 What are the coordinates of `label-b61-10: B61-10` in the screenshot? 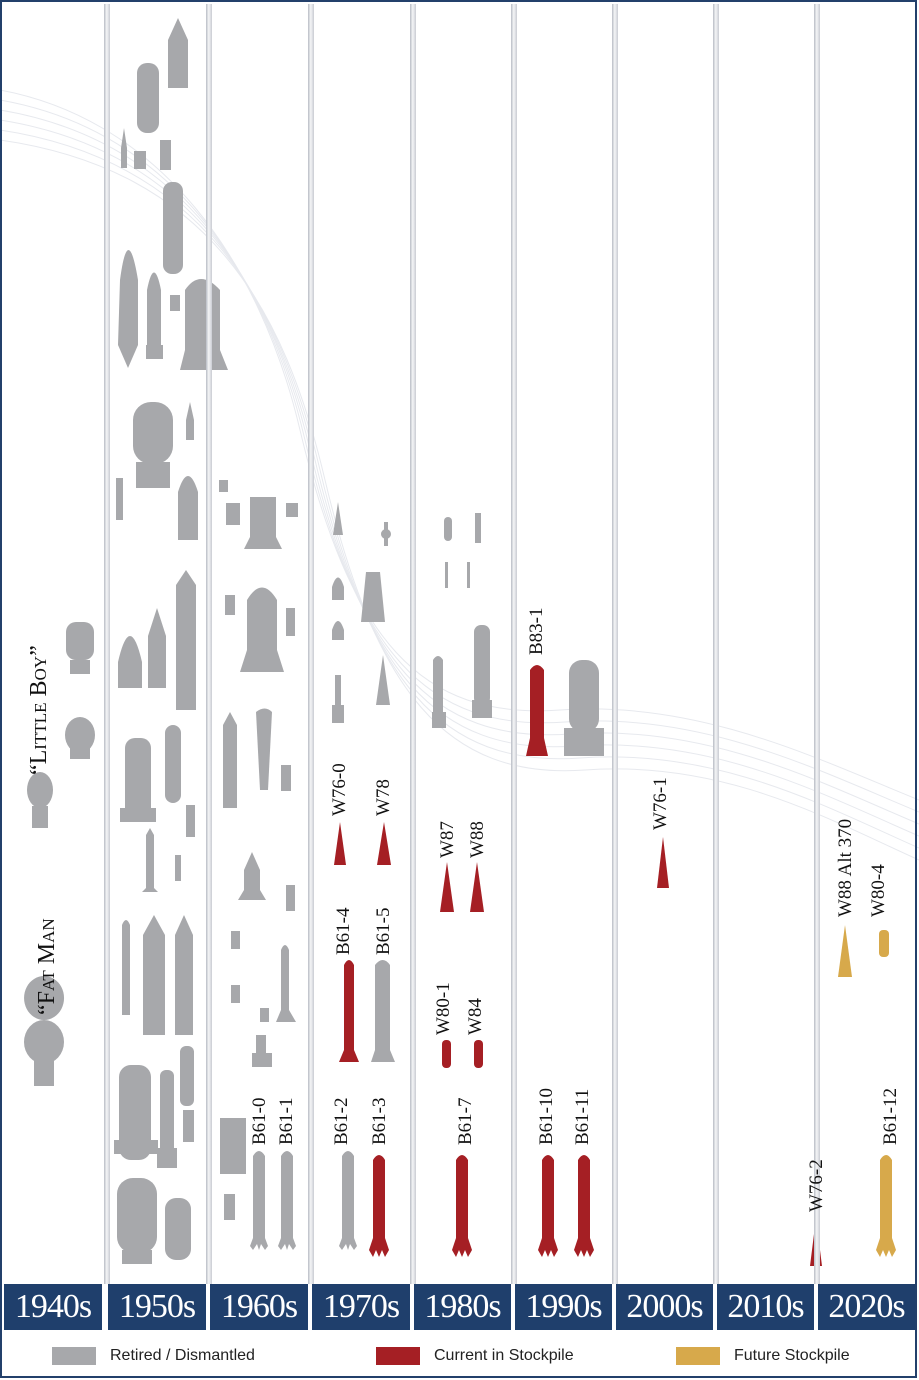 It's located at (546, 1116).